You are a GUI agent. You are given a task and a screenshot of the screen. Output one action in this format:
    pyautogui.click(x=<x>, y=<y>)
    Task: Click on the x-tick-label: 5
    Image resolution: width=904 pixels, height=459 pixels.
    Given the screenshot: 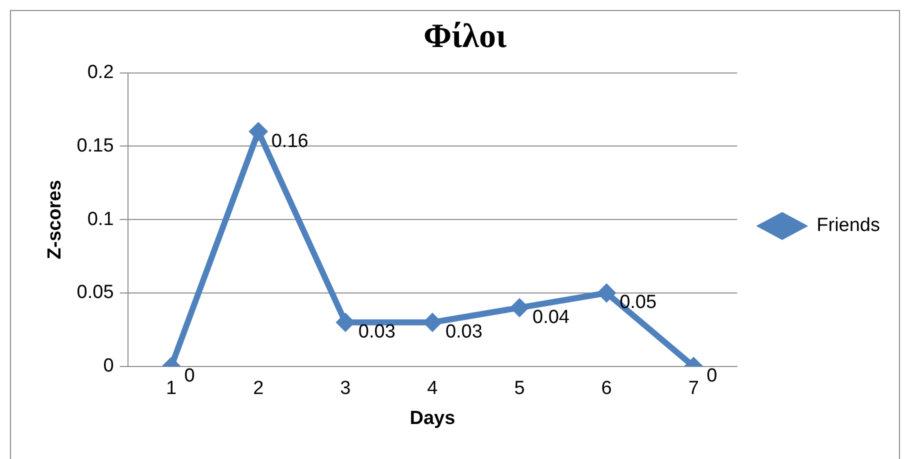 What is the action you would take?
    pyautogui.click(x=519, y=389)
    